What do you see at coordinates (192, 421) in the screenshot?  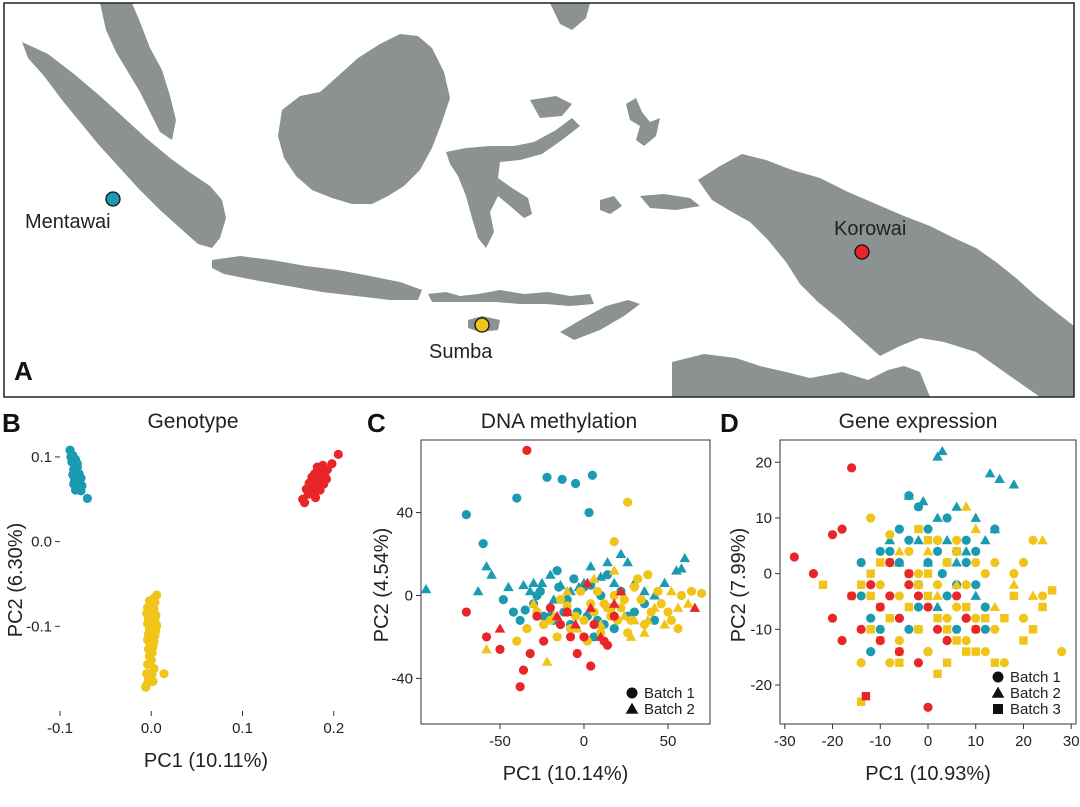 I see `chart-title-b: Genotype` at bounding box center [192, 421].